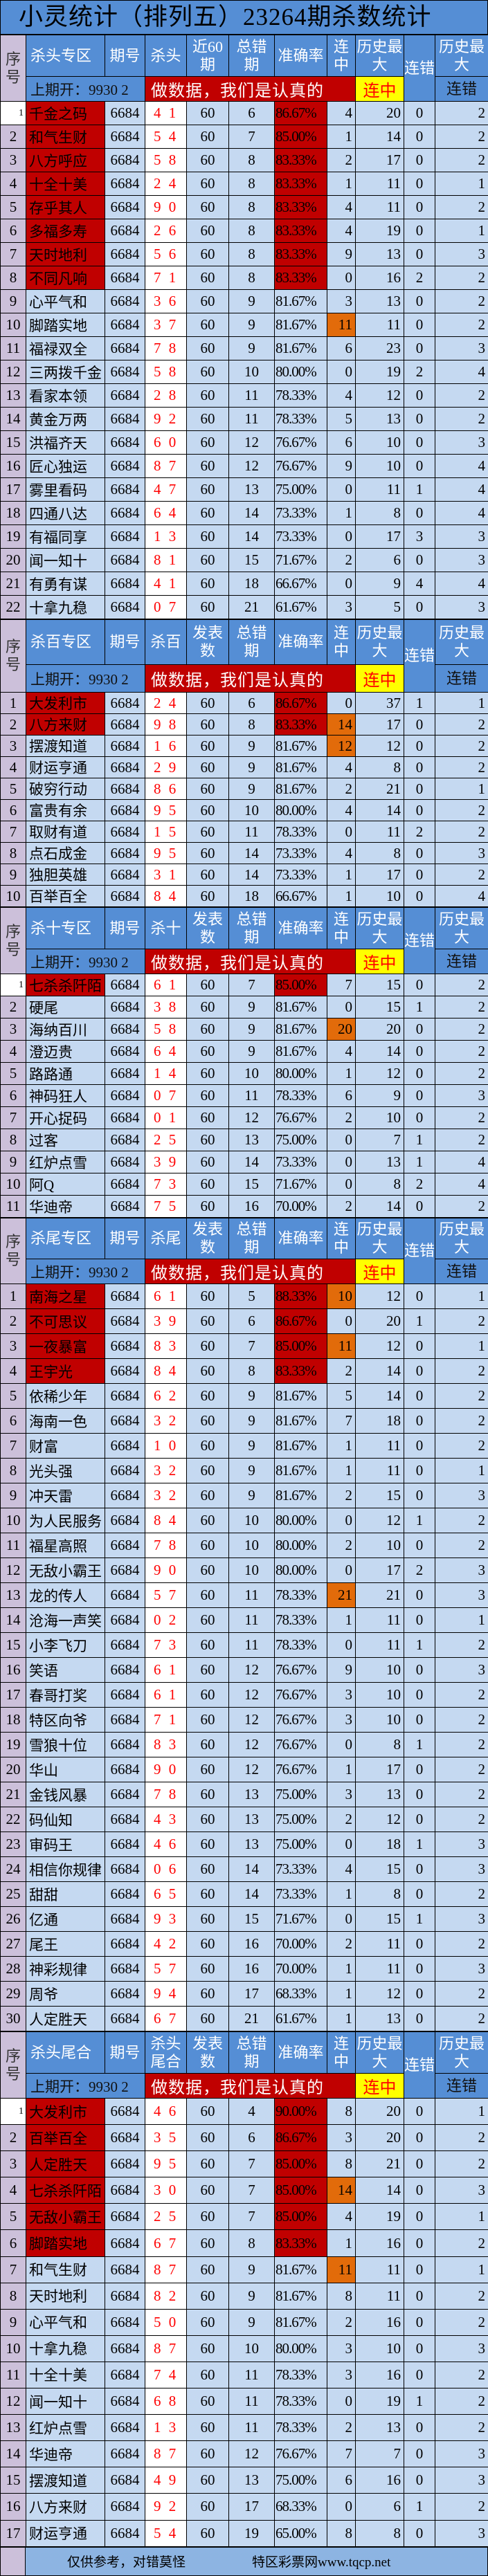 This screenshot has width=488, height=2576. What do you see at coordinates (341, 1671) in the screenshot?
I see `streak: 9` at bounding box center [341, 1671].